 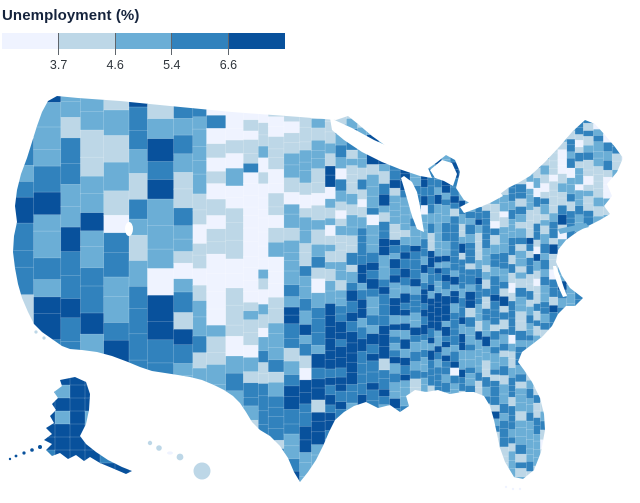 I want to click on legend-scale: 3.7 4.6 5.4 6.6, so click(x=152, y=56).